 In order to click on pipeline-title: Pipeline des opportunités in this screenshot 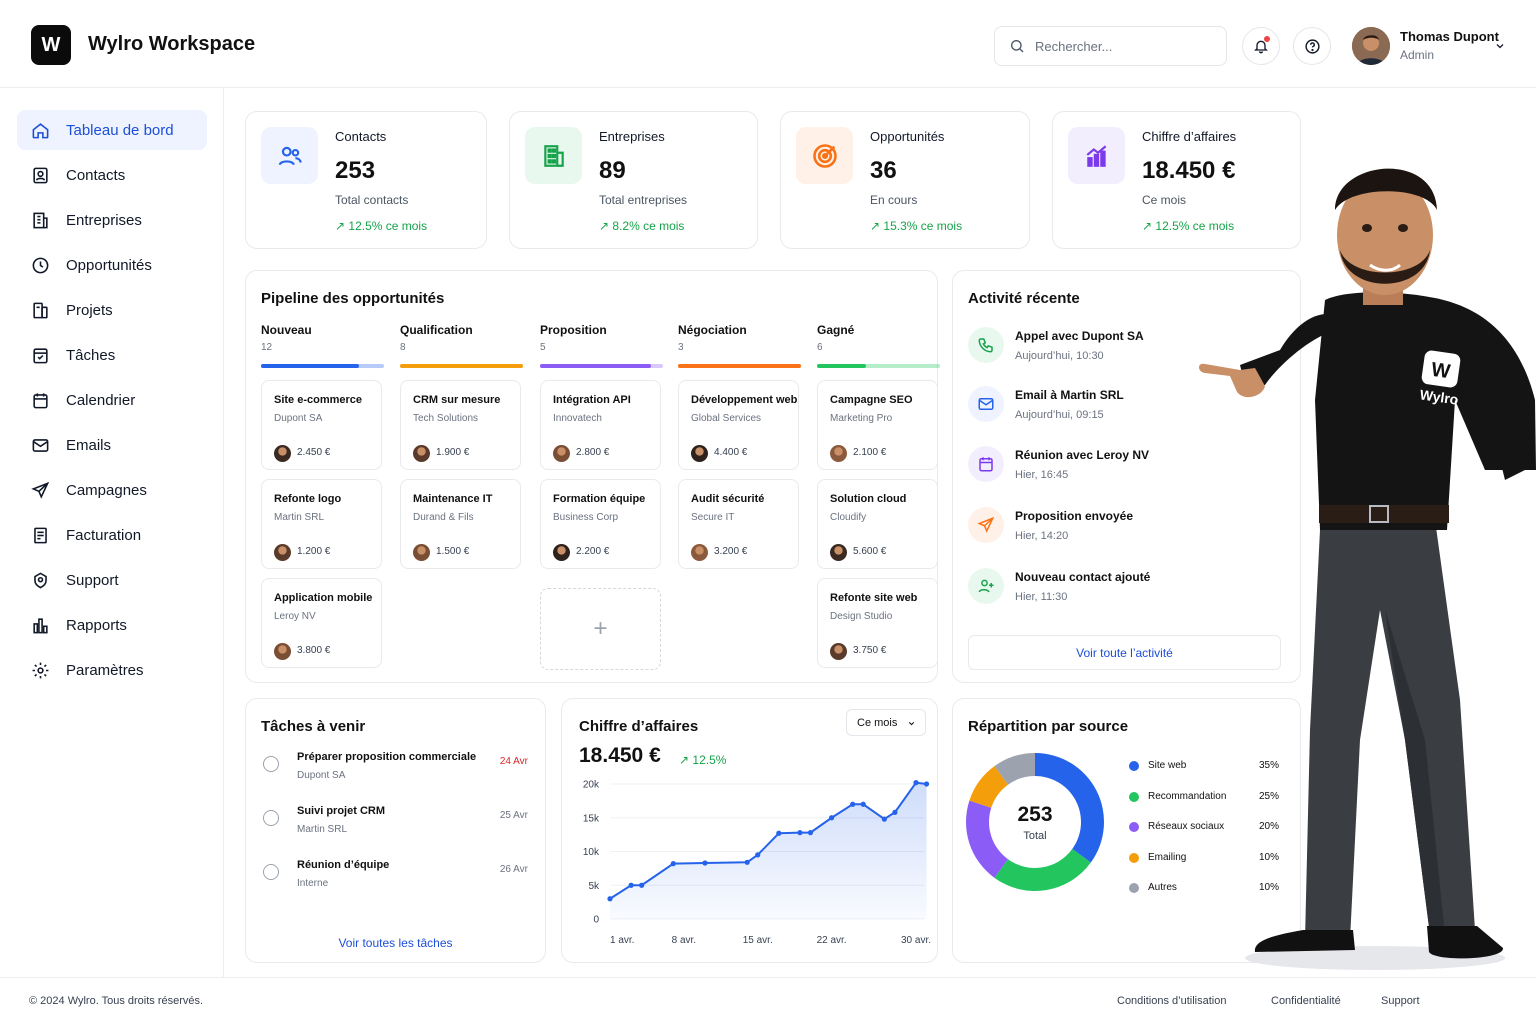, I will do `click(353, 298)`.